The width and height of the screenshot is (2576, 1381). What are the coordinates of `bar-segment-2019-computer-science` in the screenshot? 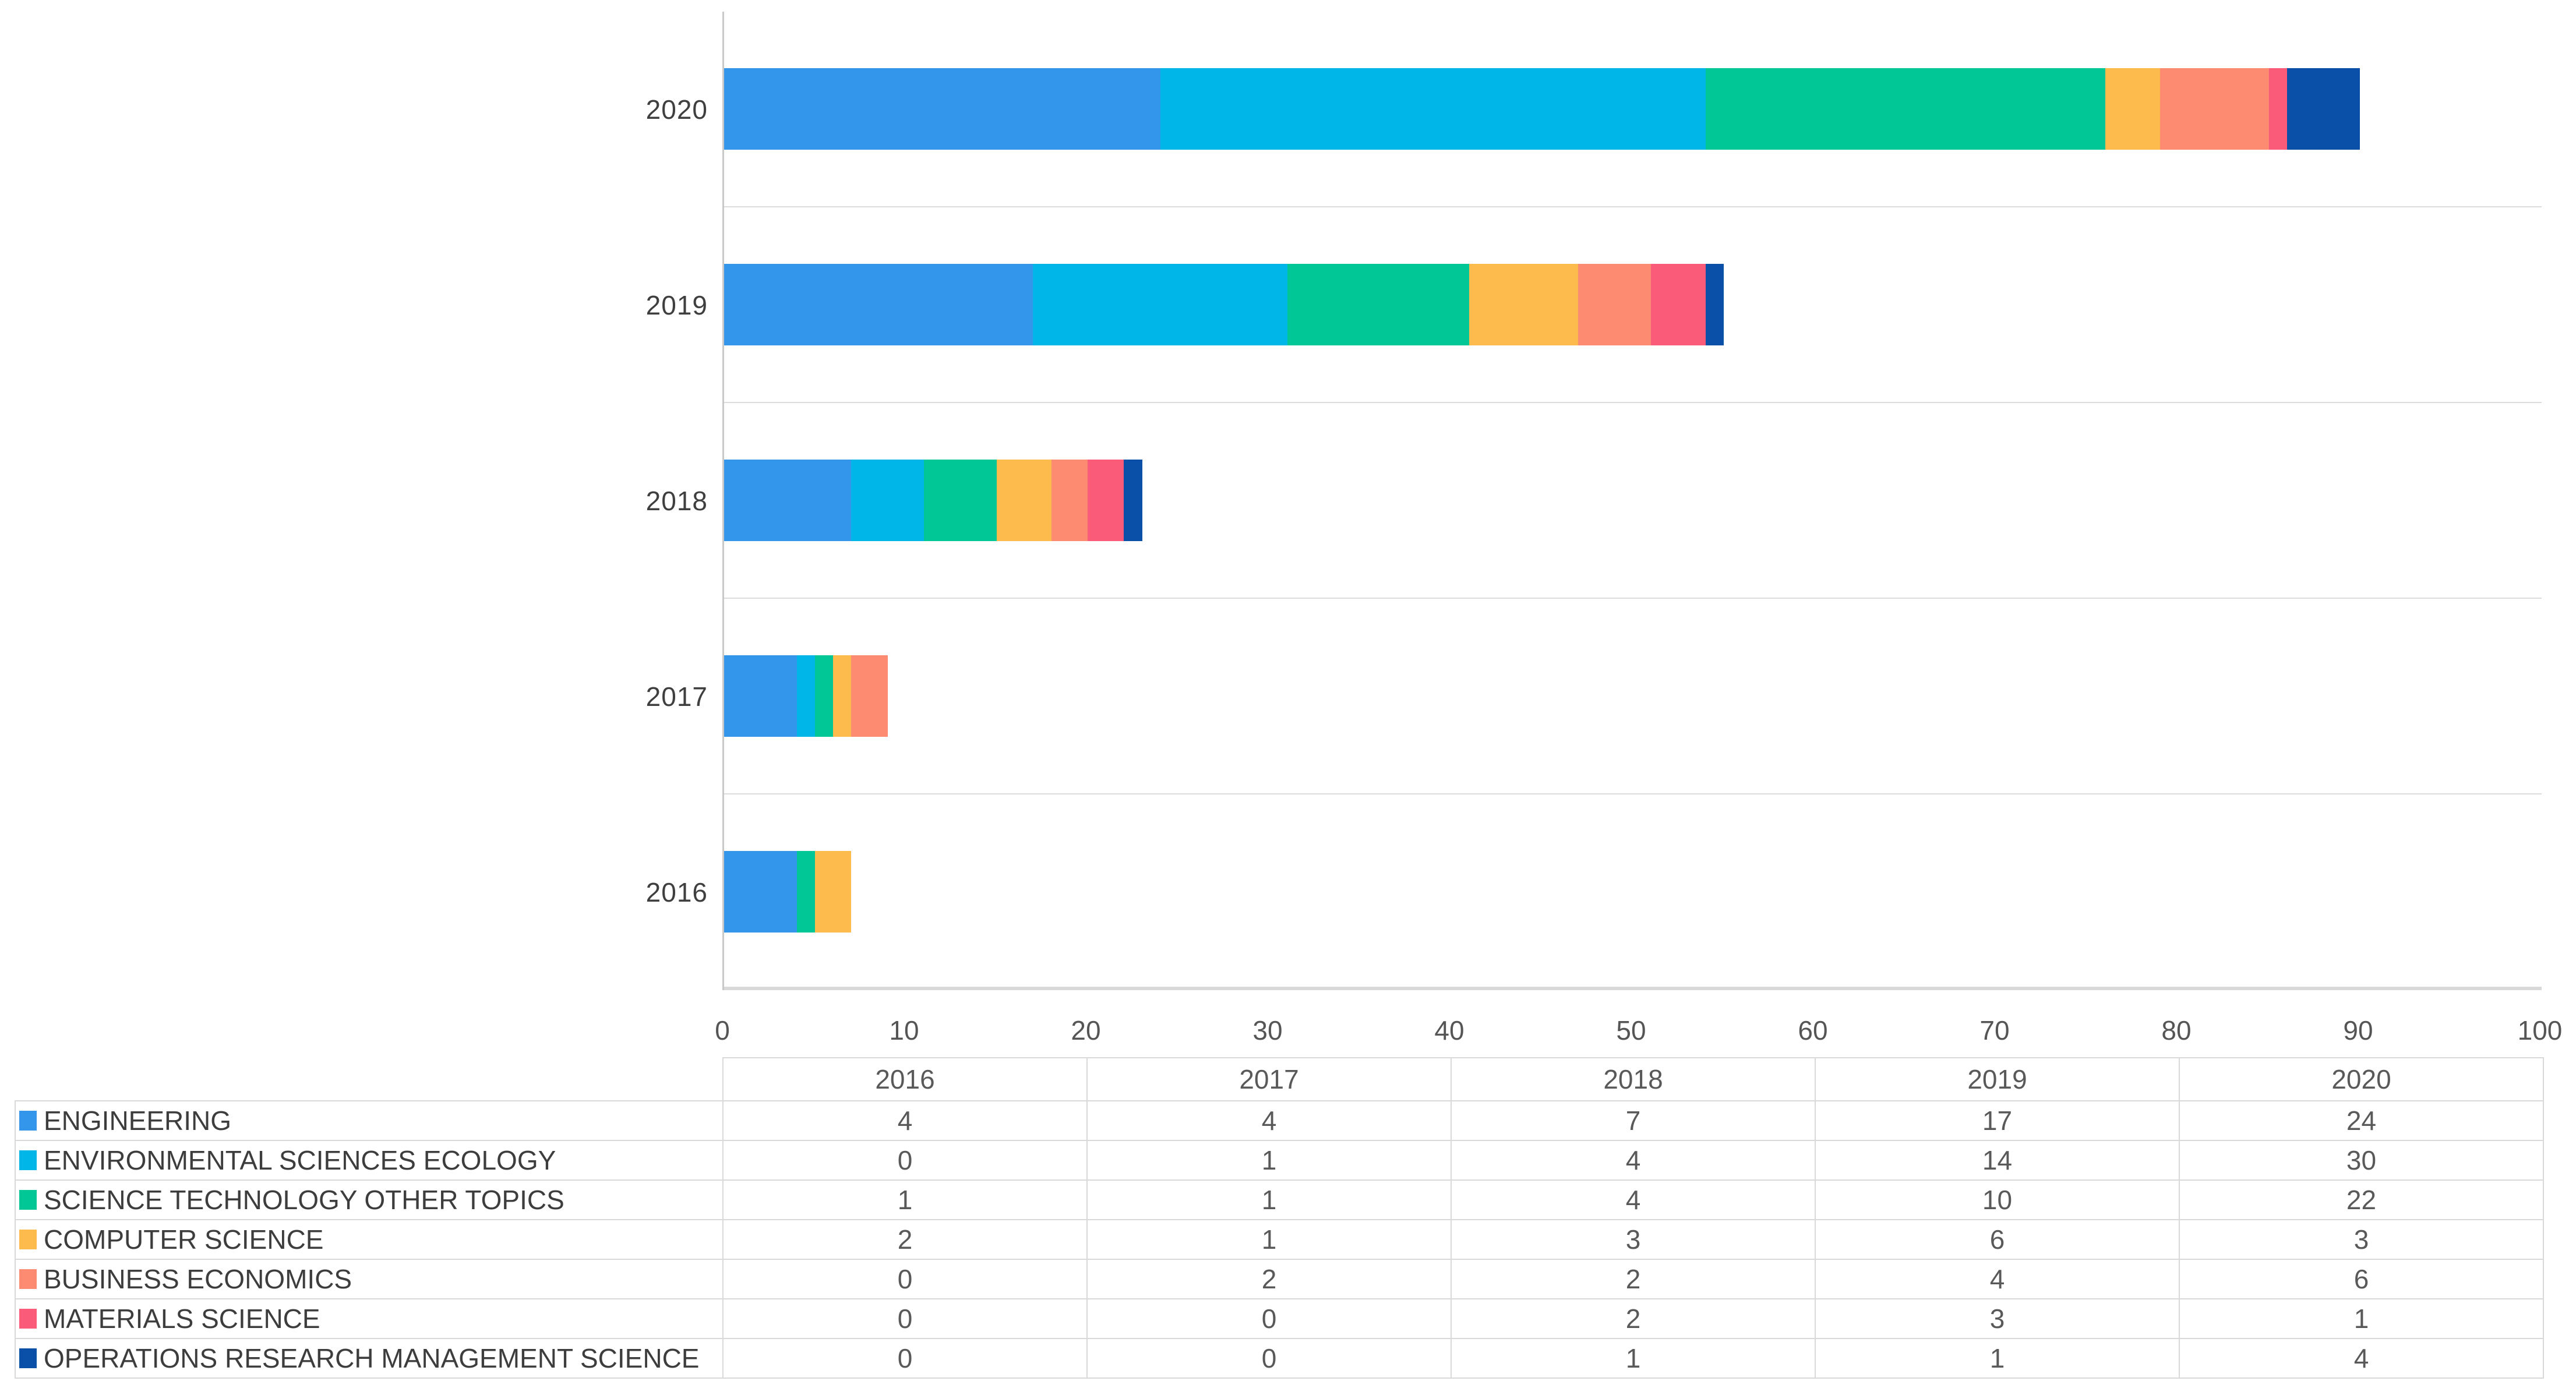 It's located at (1524, 304).